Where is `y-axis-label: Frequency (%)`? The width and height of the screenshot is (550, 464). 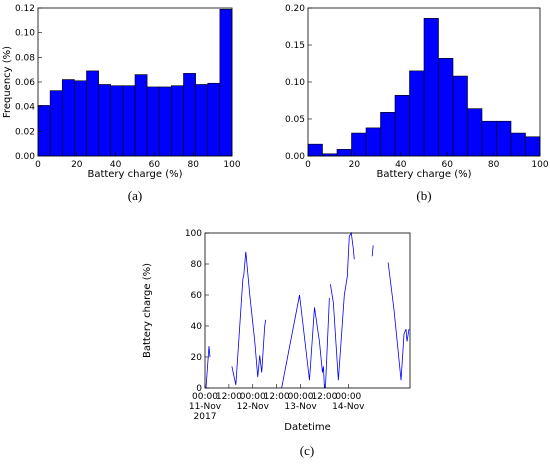 y-axis-label: Frequency (%) is located at coordinates (7, 82).